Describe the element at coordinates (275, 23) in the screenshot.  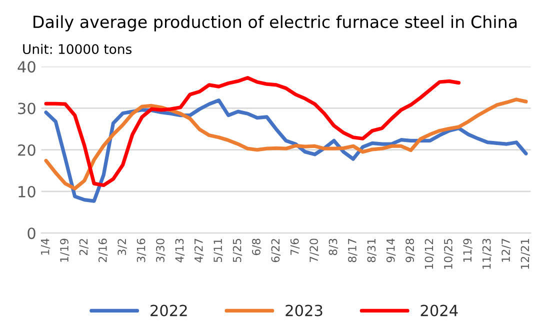
I see `chart-title: Daily average production of electric furnace steel in China` at that location.